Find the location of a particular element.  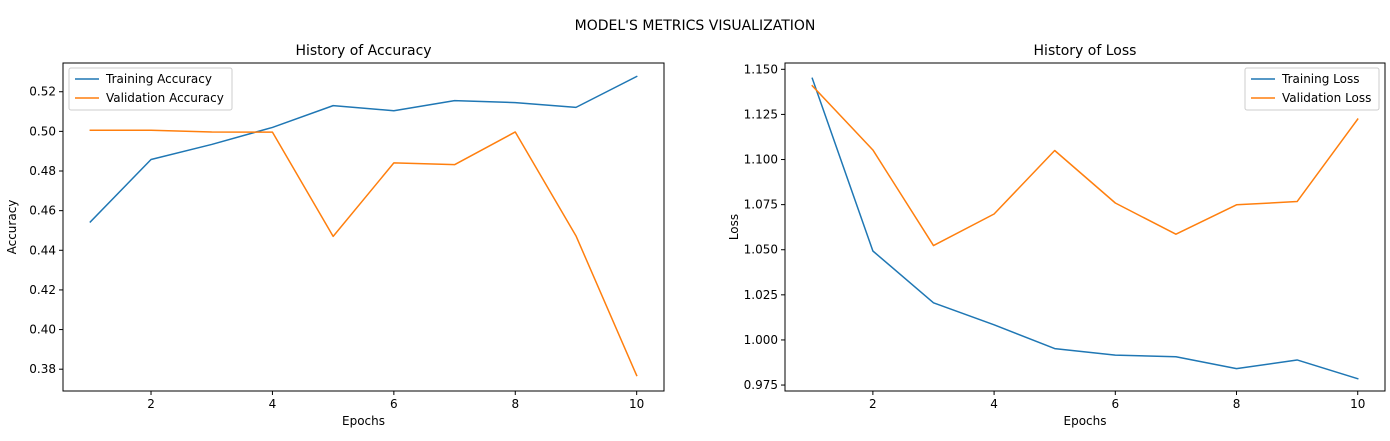

y-tick-label: 1.075 is located at coordinates (761, 205).